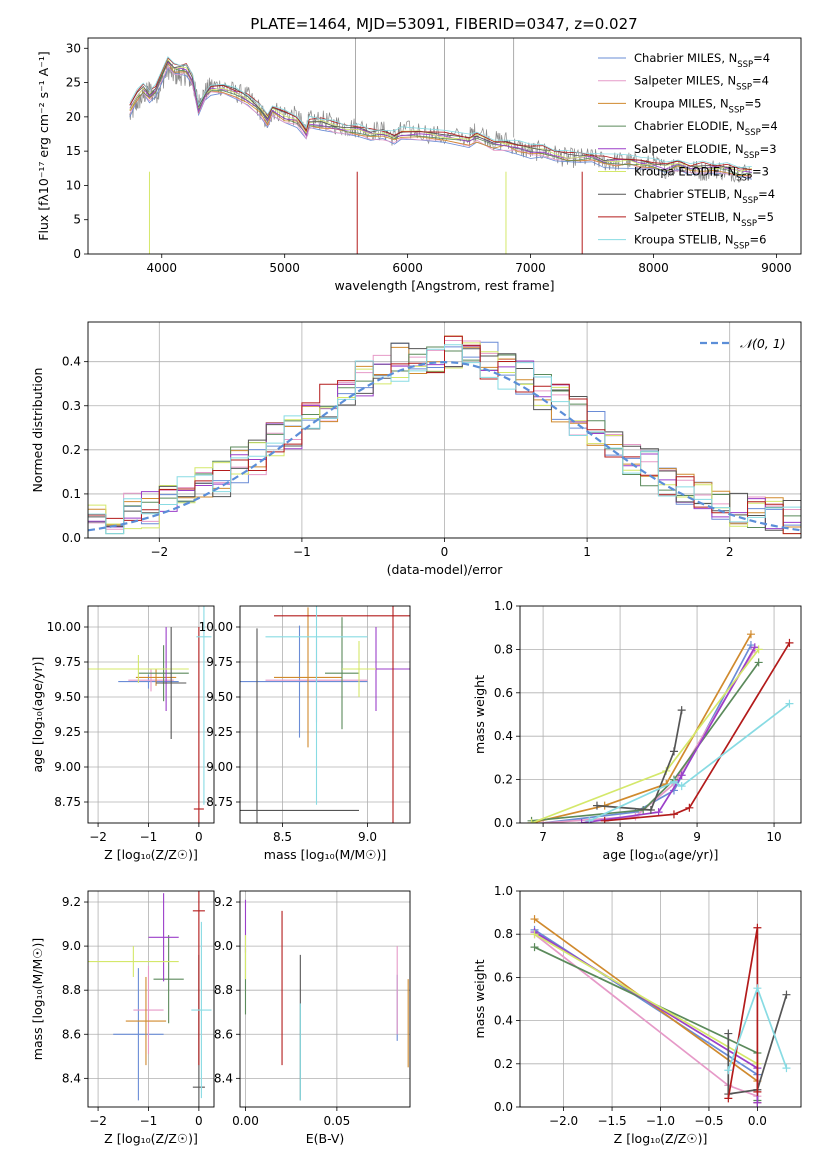 The image size is (819, 1170). I want to click on x-axis-label: (data-model)/error, so click(445, 569).